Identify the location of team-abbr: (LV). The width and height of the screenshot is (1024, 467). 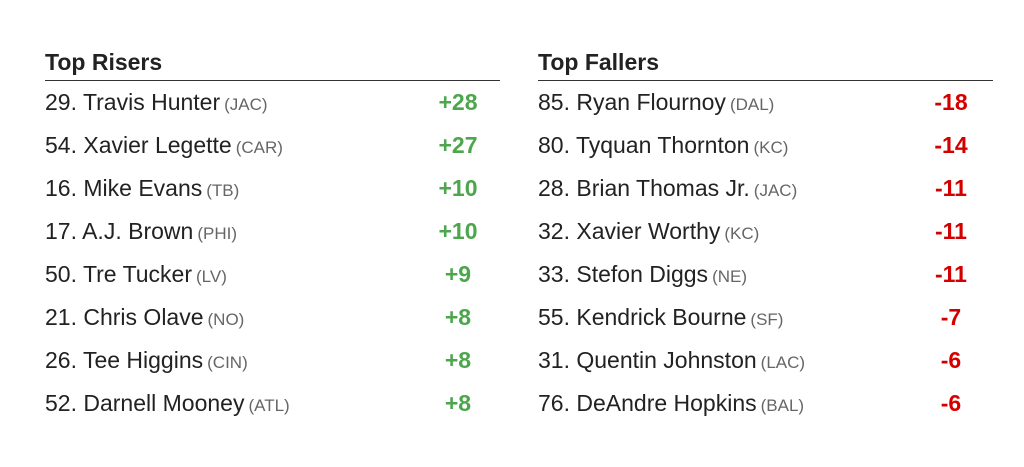
(211, 276).